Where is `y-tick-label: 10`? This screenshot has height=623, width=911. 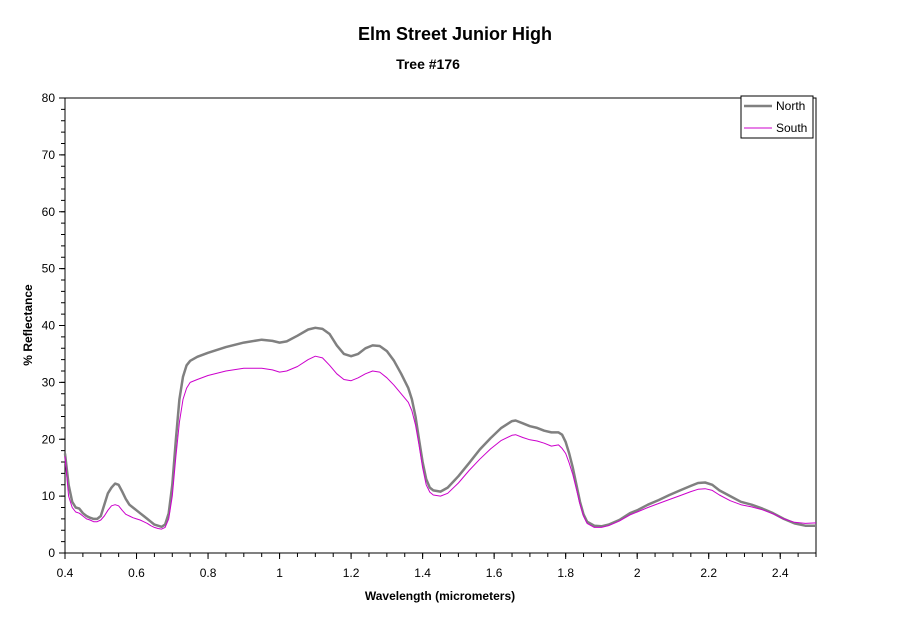
y-tick-label: 10 is located at coordinates (49, 496).